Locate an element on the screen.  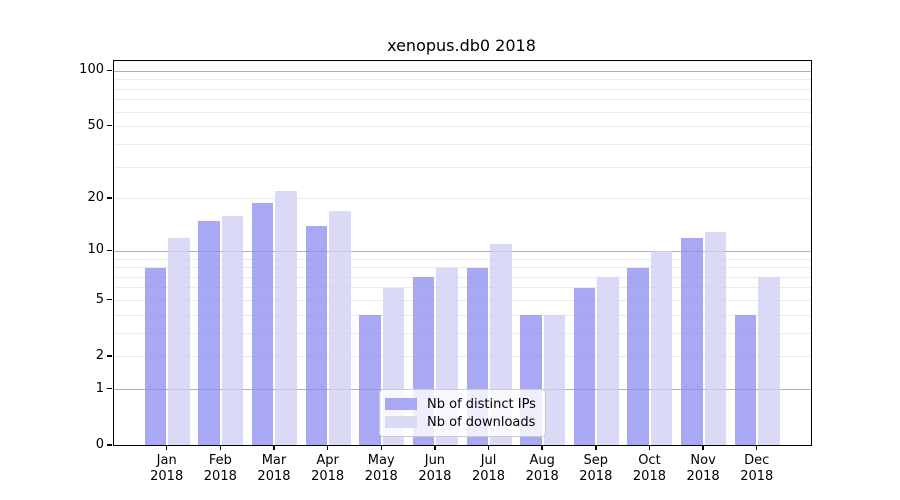
legend-swatch-downloads is located at coordinates (401, 422).